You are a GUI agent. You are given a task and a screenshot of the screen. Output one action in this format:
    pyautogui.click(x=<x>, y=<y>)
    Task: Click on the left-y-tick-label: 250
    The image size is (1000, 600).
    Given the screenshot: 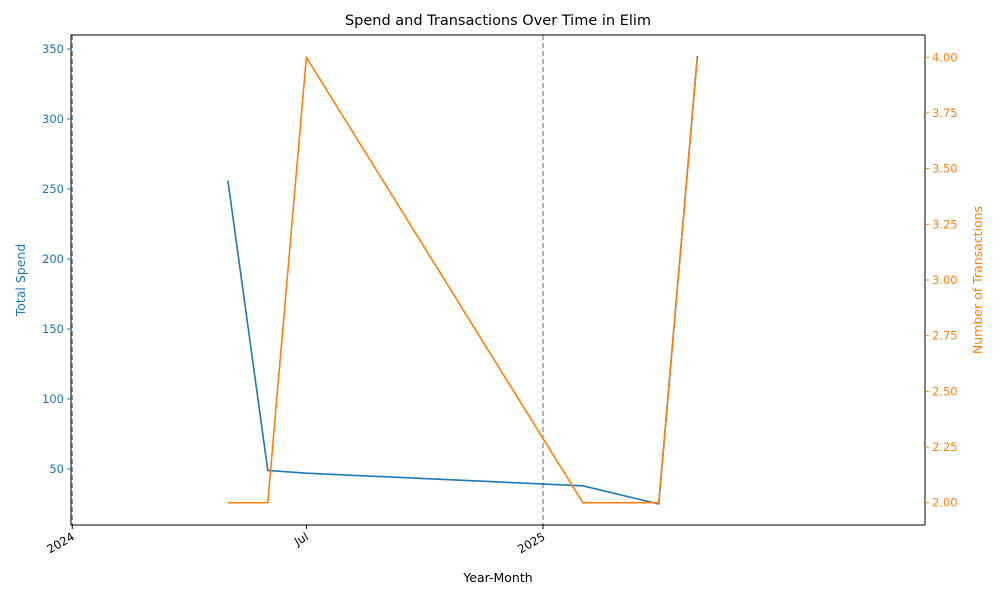 What is the action you would take?
    pyautogui.click(x=53, y=189)
    